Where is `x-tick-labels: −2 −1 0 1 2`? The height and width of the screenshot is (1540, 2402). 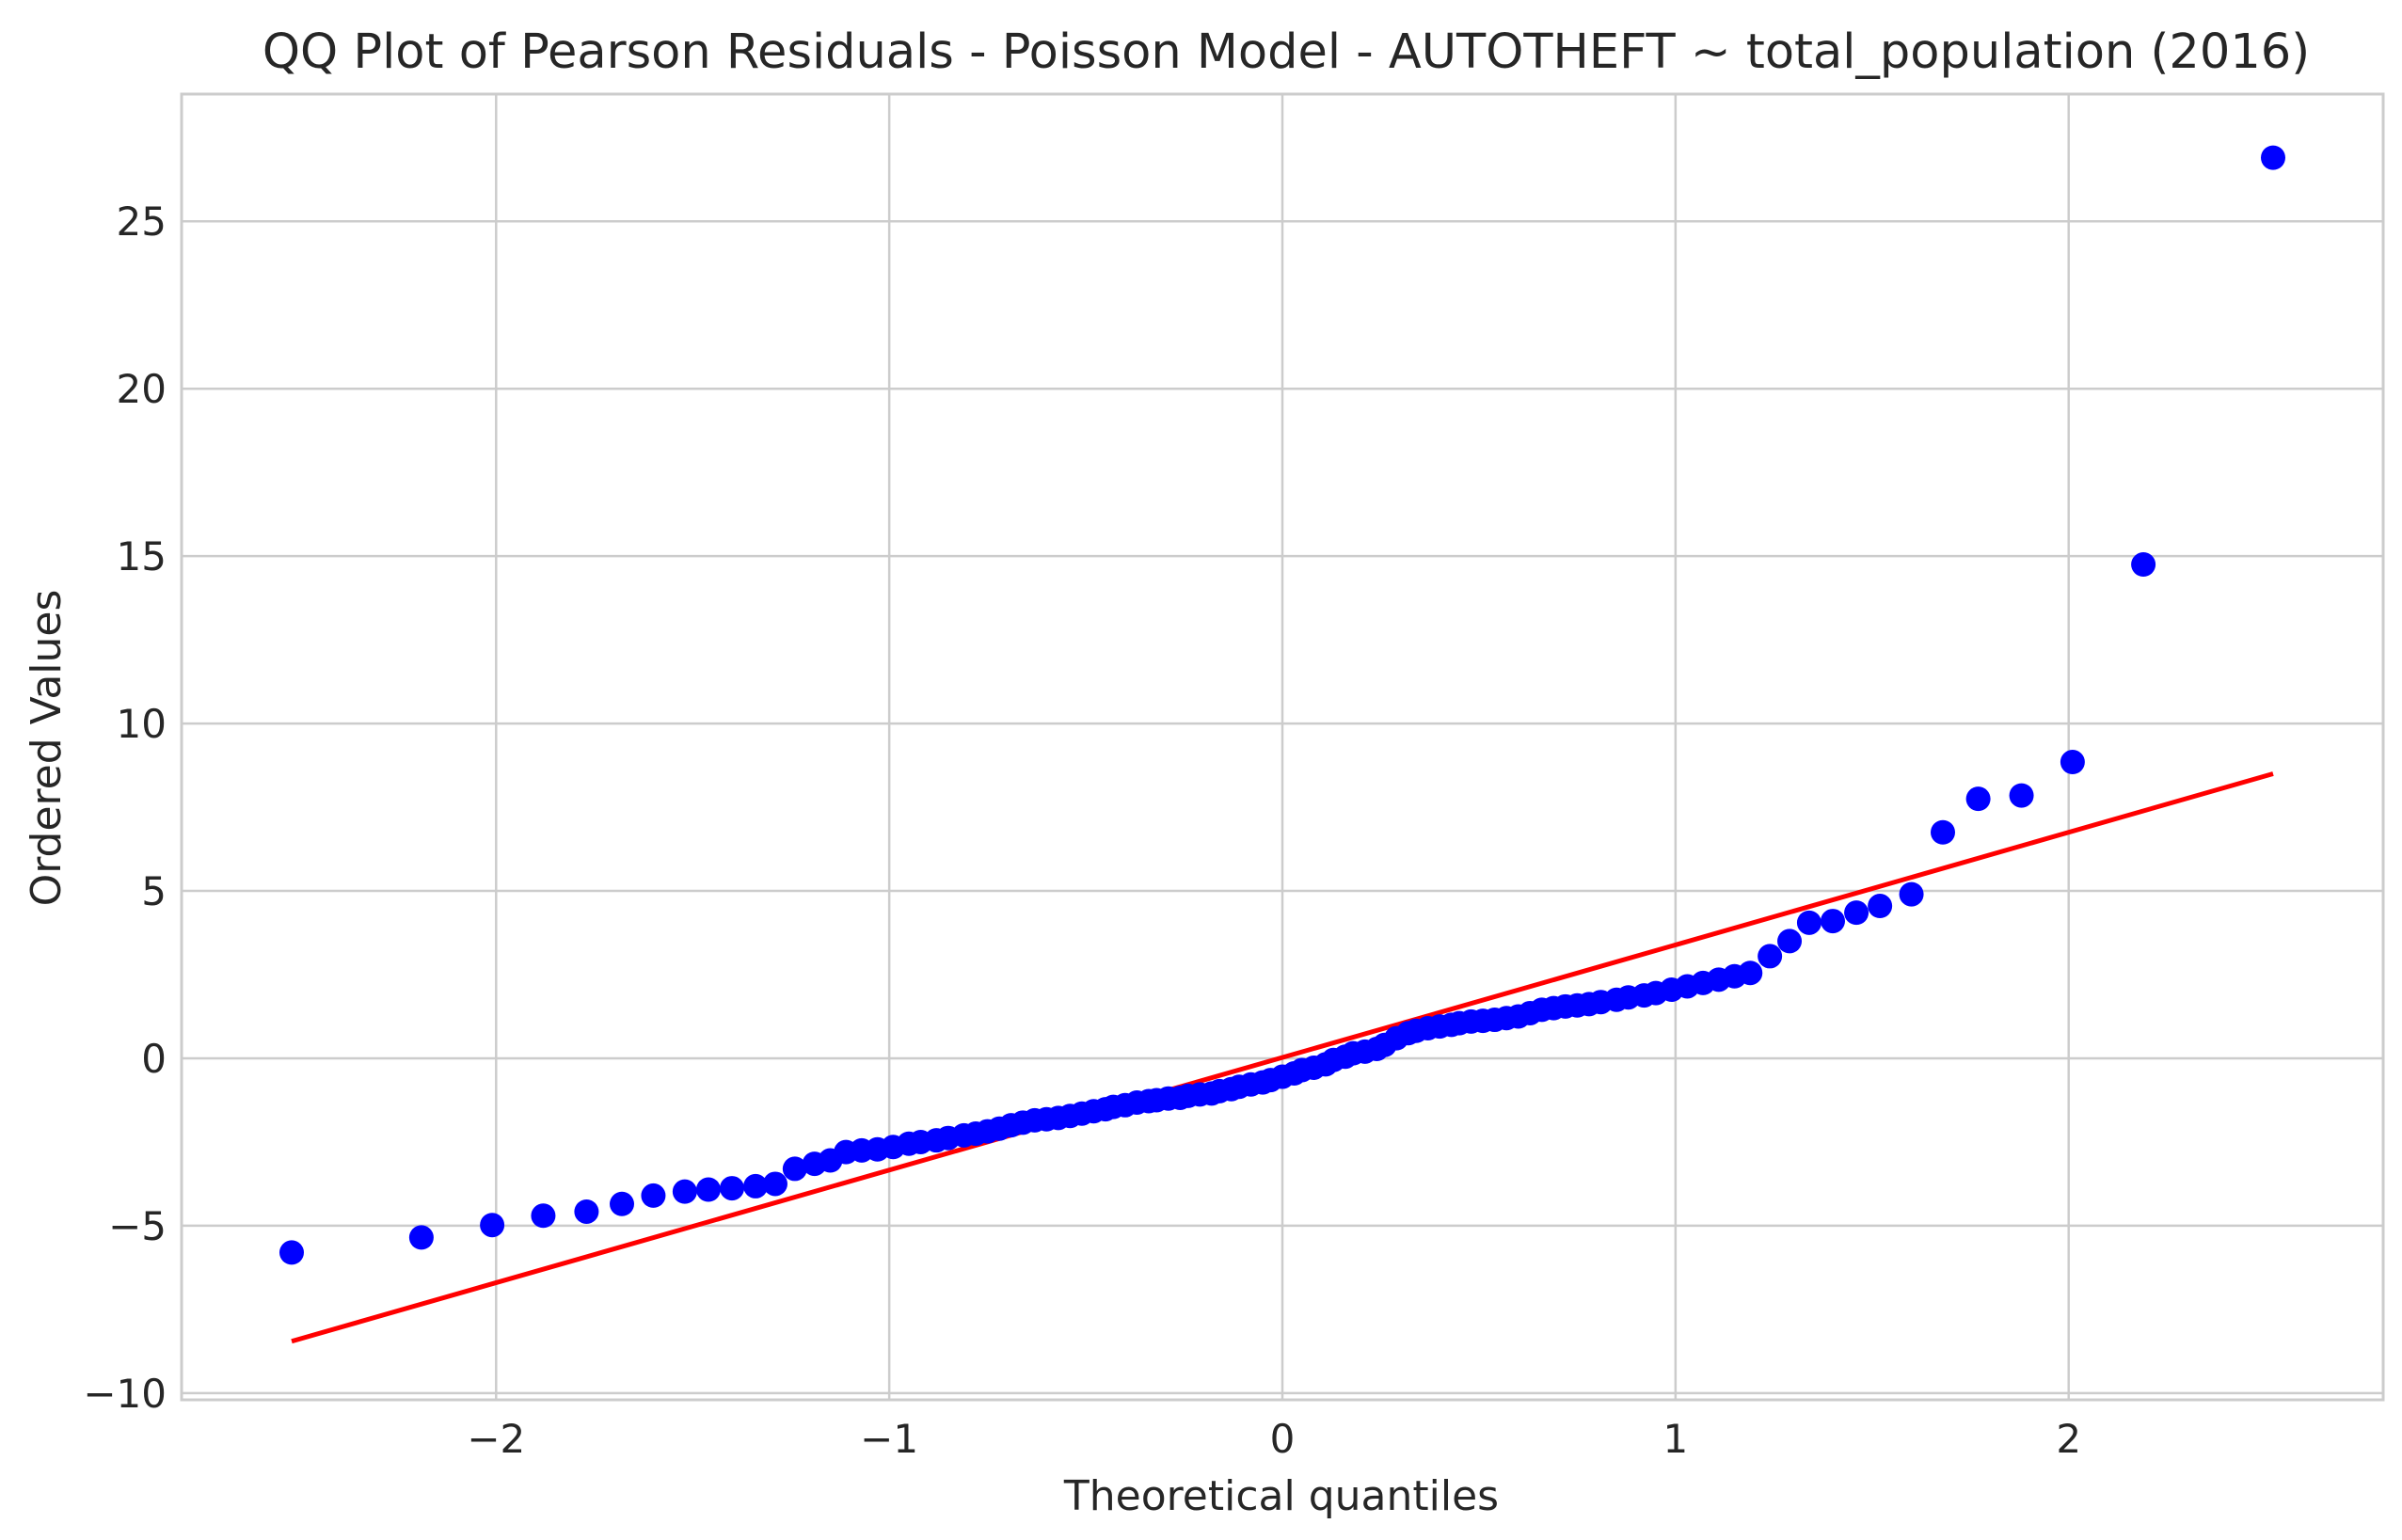
x-tick-labels: −2 −1 0 1 2 is located at coordinates (1274, 1439).